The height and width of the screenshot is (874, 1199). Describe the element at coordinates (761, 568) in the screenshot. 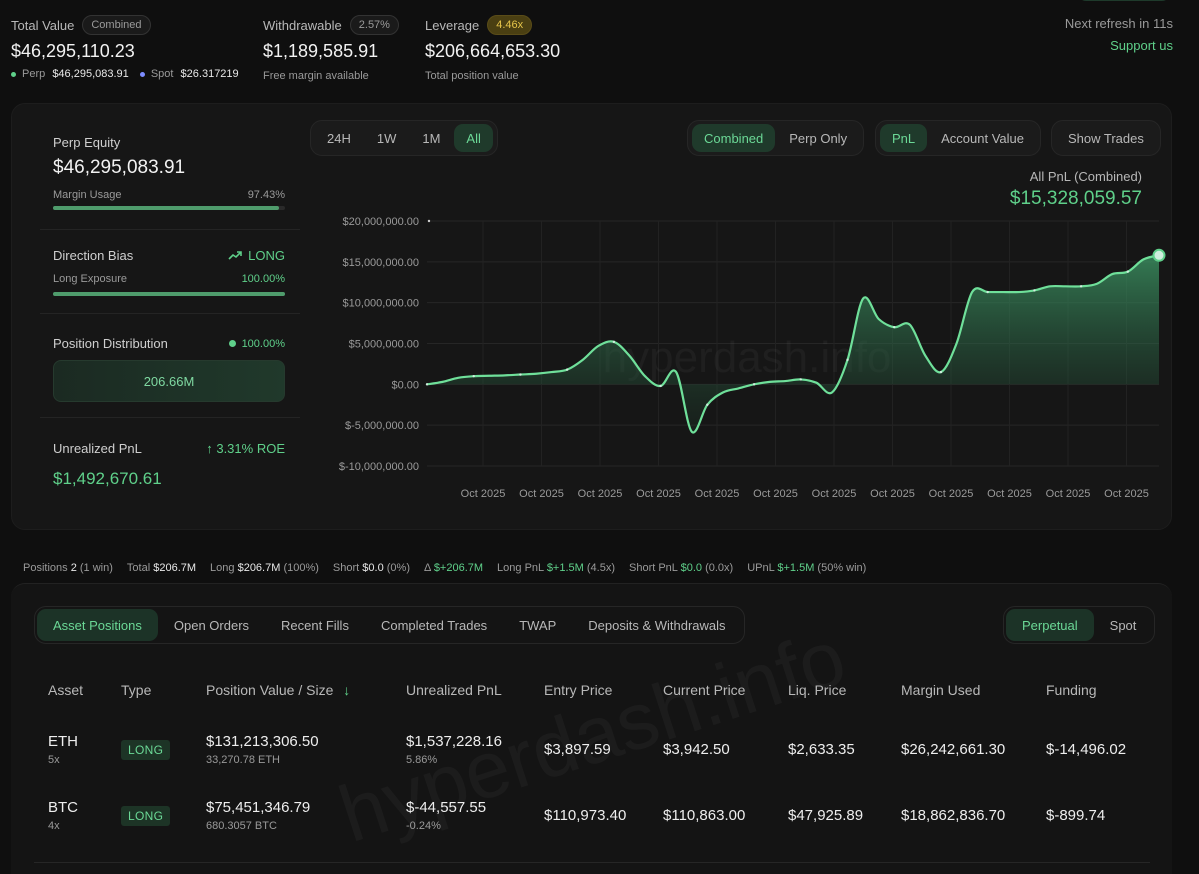

I see `upnl-label: UPnL` at that location.